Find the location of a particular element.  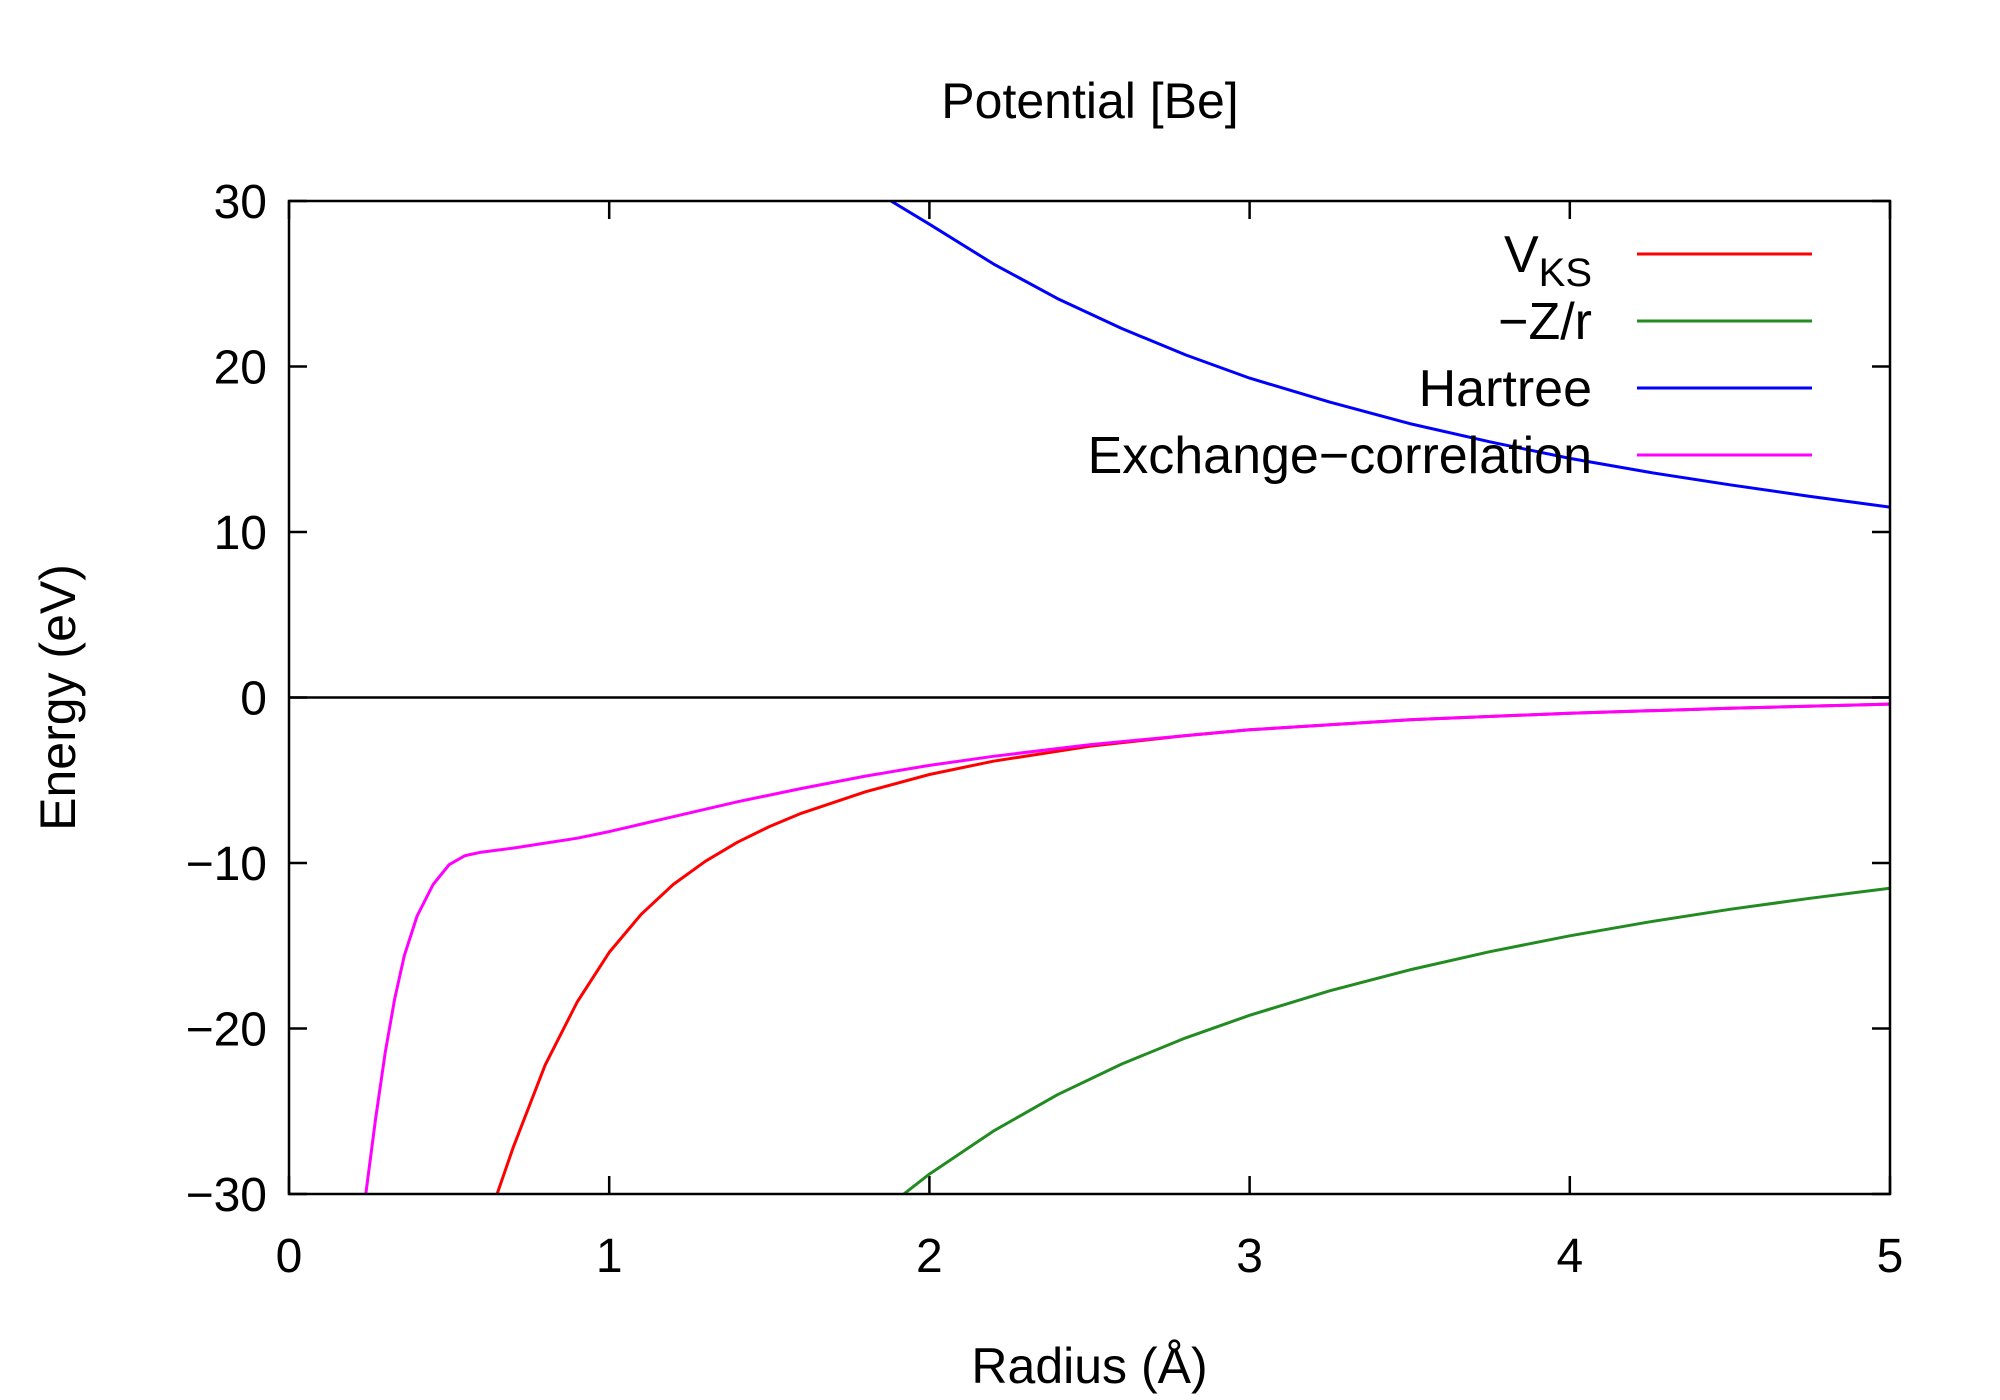

y-tick-label: 20 is located at coordinates (240, 368).